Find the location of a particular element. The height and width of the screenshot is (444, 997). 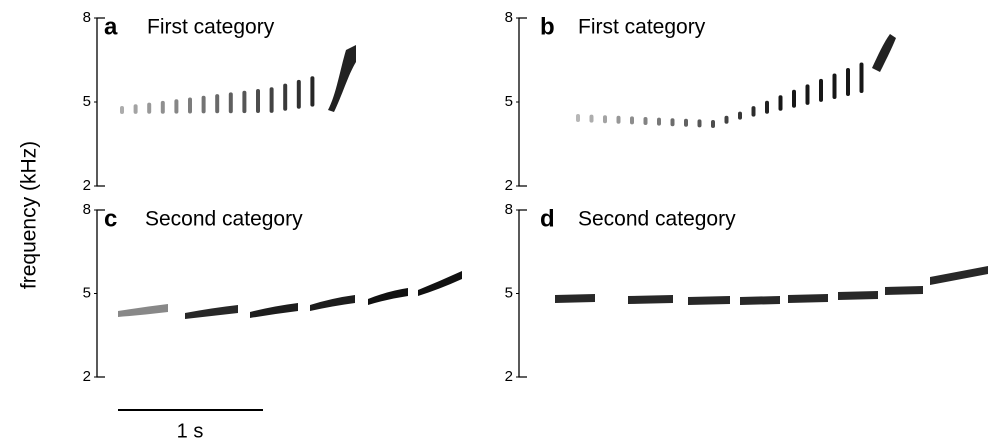

y-axis-label: frequency (kHz) is located at coordinates (29, 215).